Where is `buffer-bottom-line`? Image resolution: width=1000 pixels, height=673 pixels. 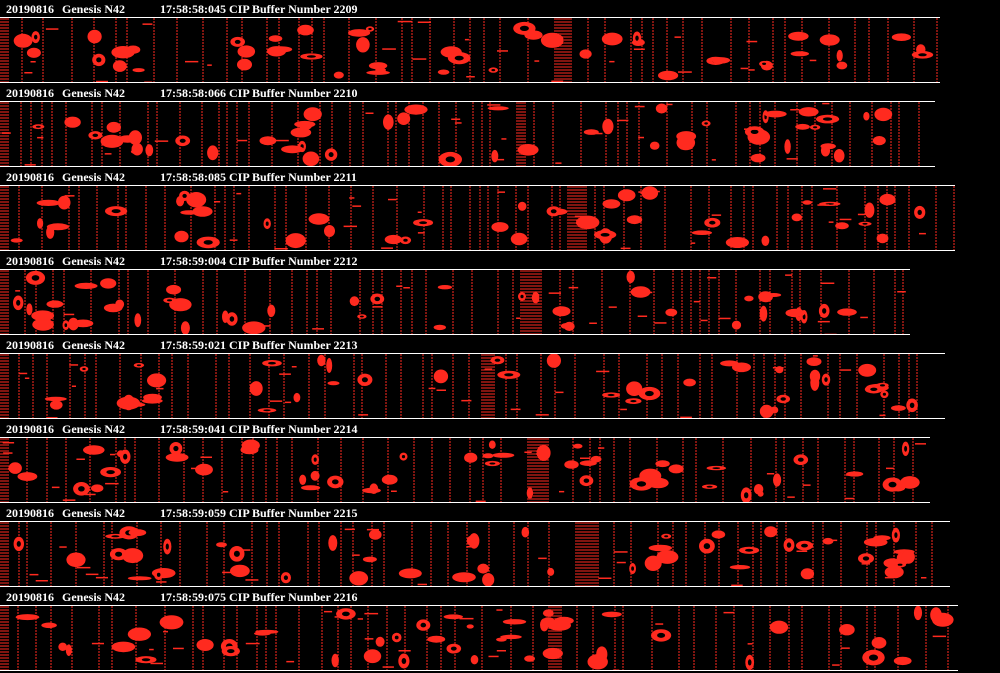
buffer-bottom-line is located at coordinates (477, 250).